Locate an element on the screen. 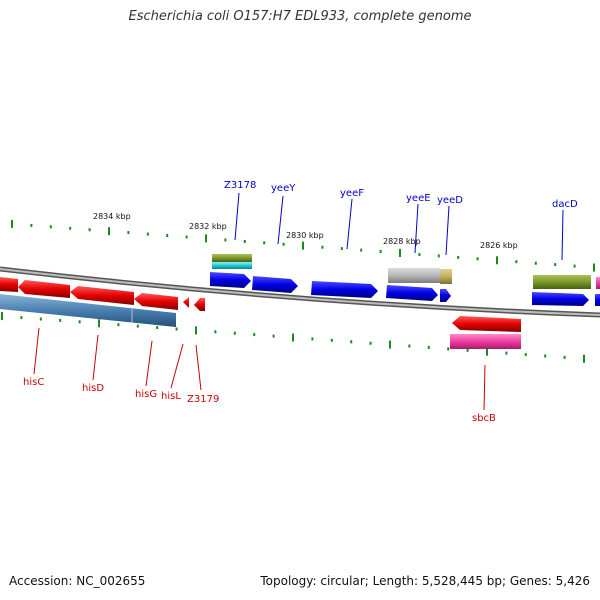 The width and height of the screenshot is (600, 600). label-z3178: Z3178 is located at coordinates (240, 185).